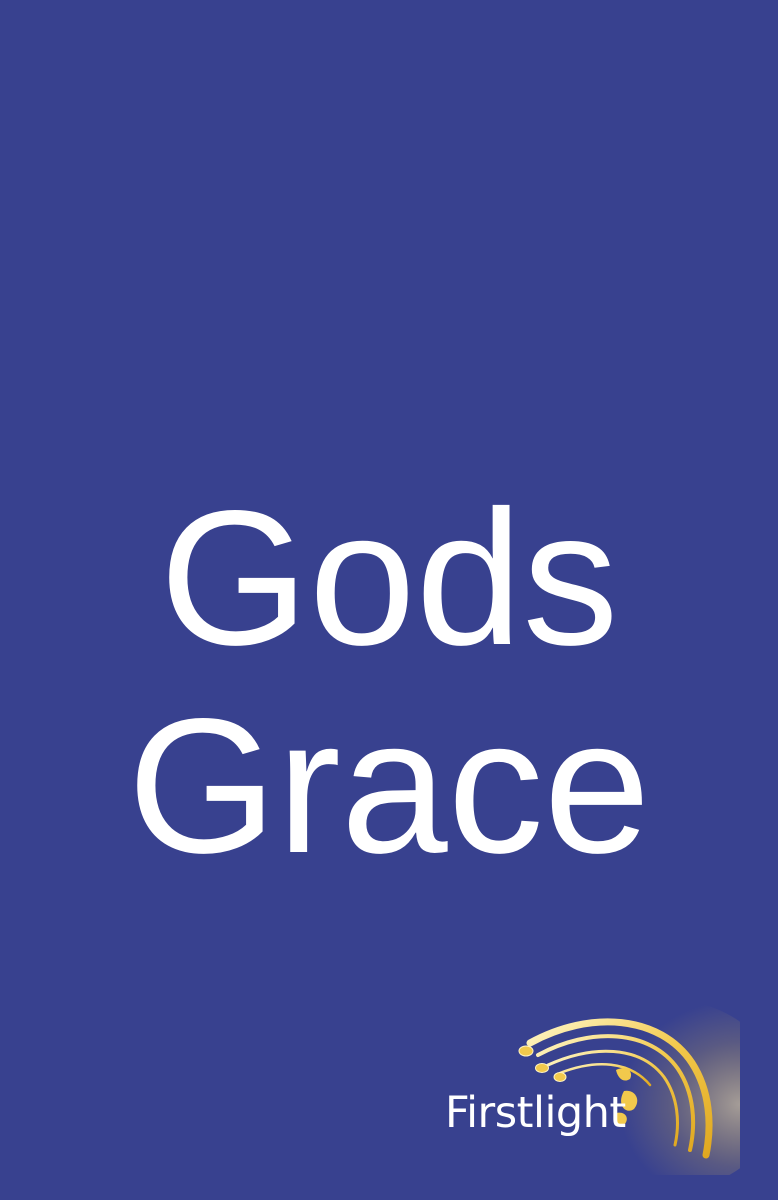  I want to click on cover-title-line-1: Gods, so click(389, 577).